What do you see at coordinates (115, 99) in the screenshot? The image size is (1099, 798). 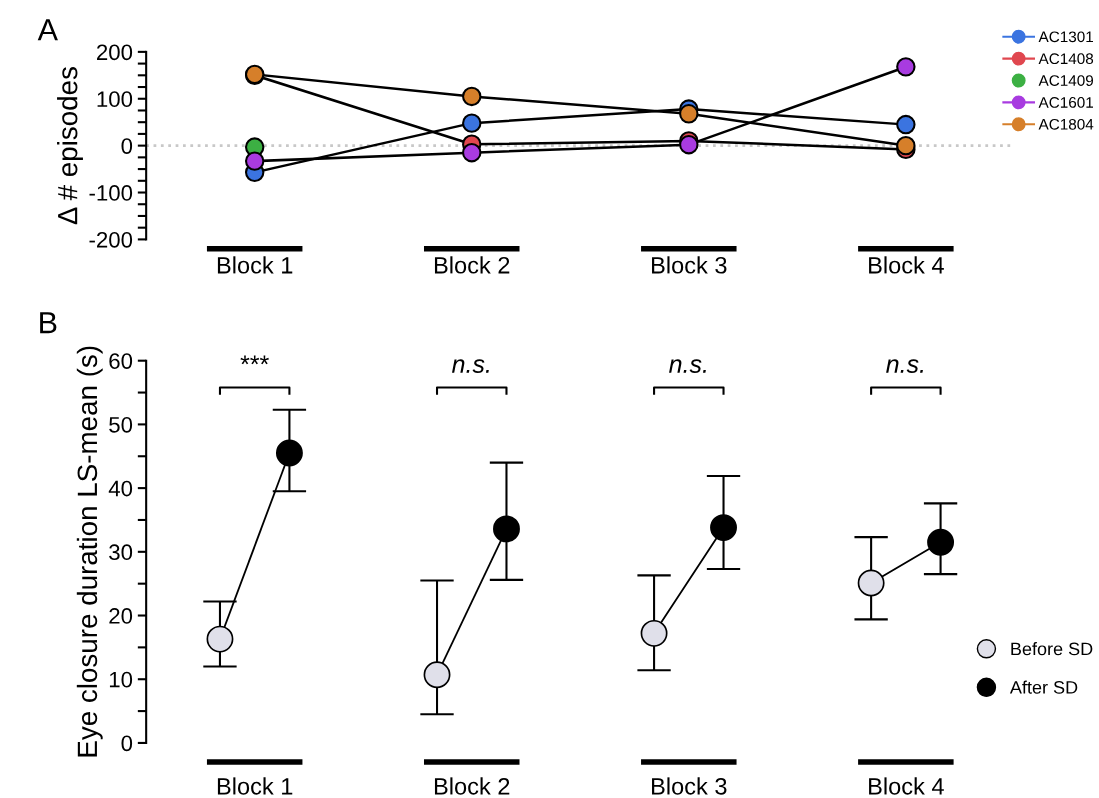 I see `y-tick-label: 100` at bounding box center [115, 99].